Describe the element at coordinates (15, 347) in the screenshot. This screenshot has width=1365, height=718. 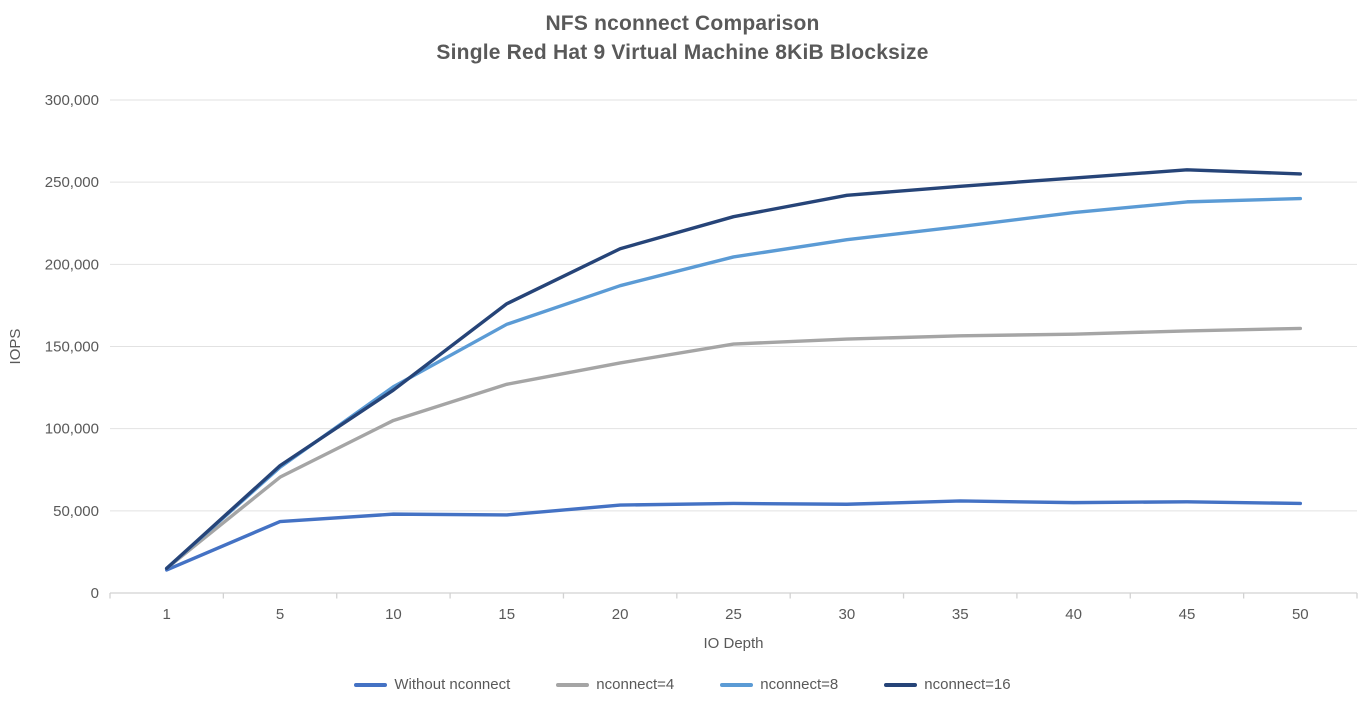
I see `y-axis-title: IOPS` at that location.